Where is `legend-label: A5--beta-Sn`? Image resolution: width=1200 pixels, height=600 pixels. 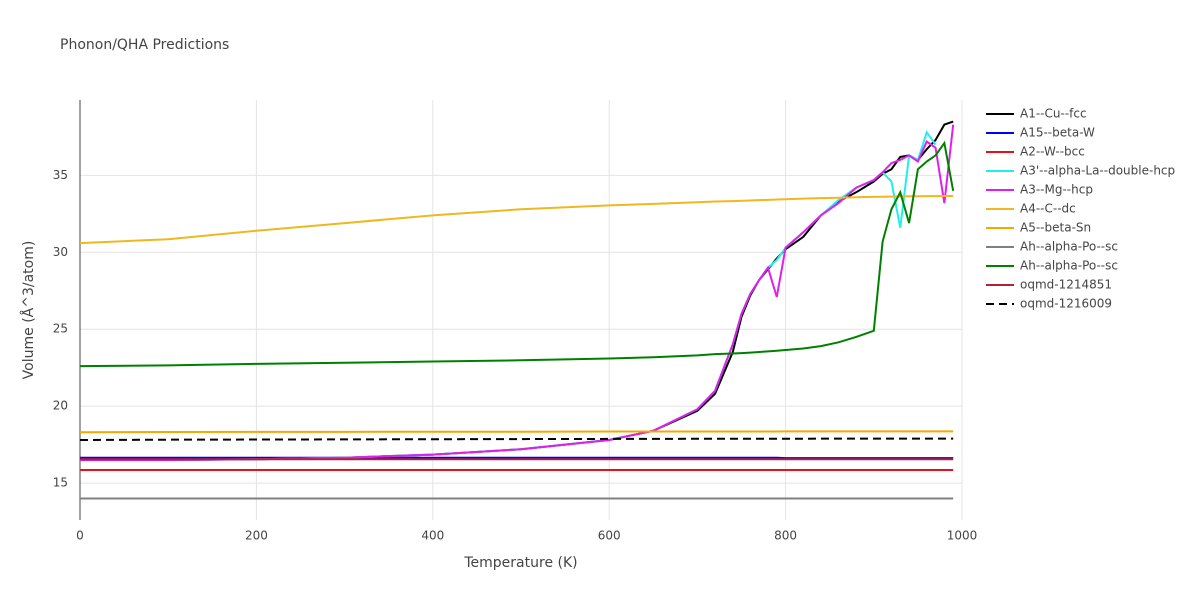 legend-label: A5--beta-Sn is located at coordinates (1055, 228).